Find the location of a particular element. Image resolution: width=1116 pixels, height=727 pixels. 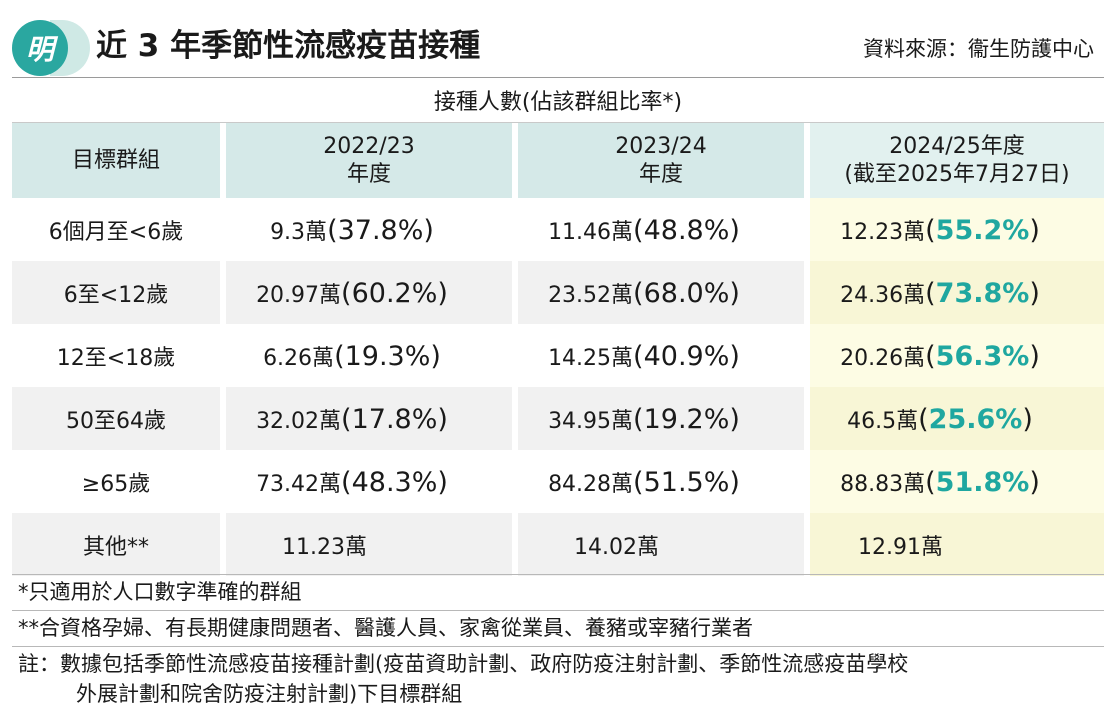

page-title: 近 3 年季節性流感疫苗接種 is located at coordinates (288, 46).